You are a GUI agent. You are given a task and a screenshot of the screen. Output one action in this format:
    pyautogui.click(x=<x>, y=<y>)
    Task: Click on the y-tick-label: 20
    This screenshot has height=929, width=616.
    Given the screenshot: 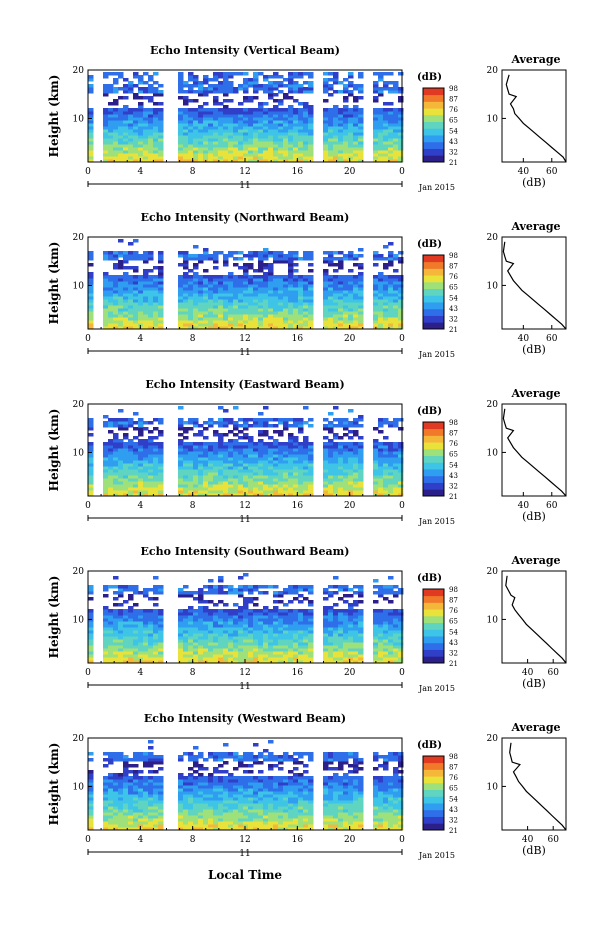 What is the action you would take?
    pyautogui.click(x=79, y=71)
    